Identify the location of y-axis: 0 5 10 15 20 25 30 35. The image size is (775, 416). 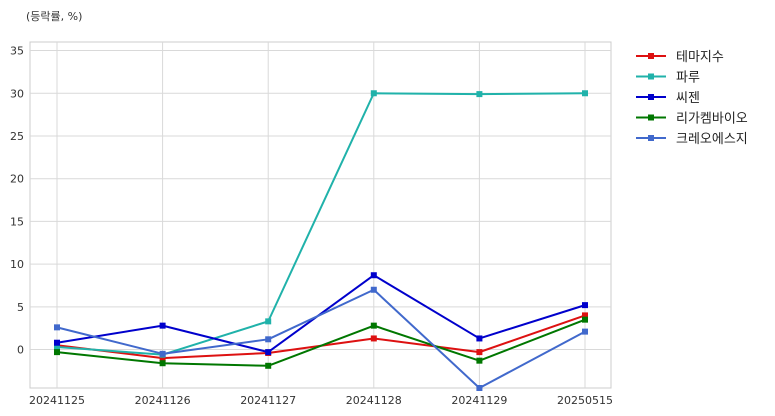
(17, 201).